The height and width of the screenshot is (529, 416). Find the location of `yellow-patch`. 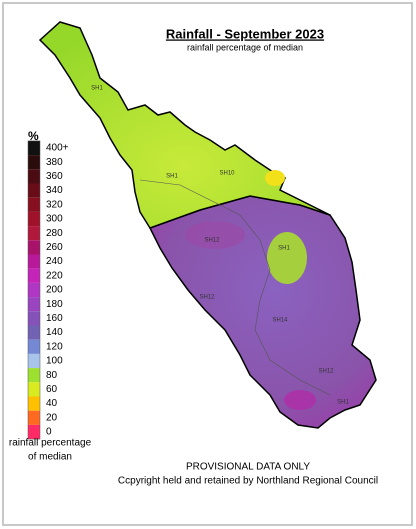

yellow-patch is located at coordinates (275, 178).